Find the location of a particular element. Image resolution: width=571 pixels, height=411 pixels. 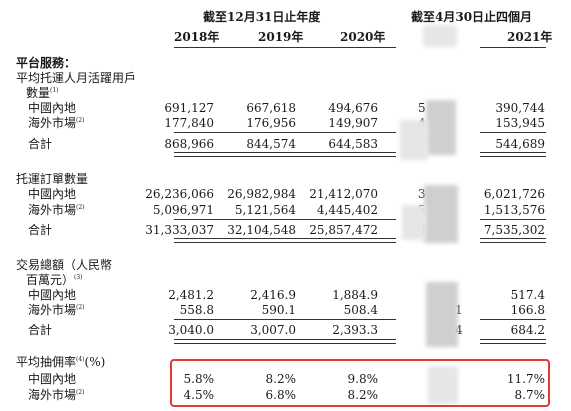

commission-mainland-2020: 9.8% is located at coordinates (363, 379).